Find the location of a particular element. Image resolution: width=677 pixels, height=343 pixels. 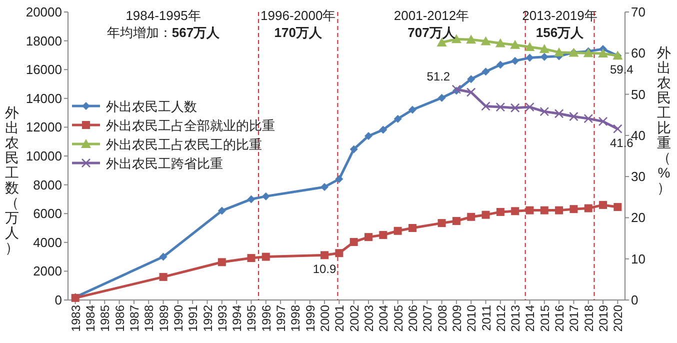

legend-label: 外出农民工跨省比重 is located at coordinates (164, 164).